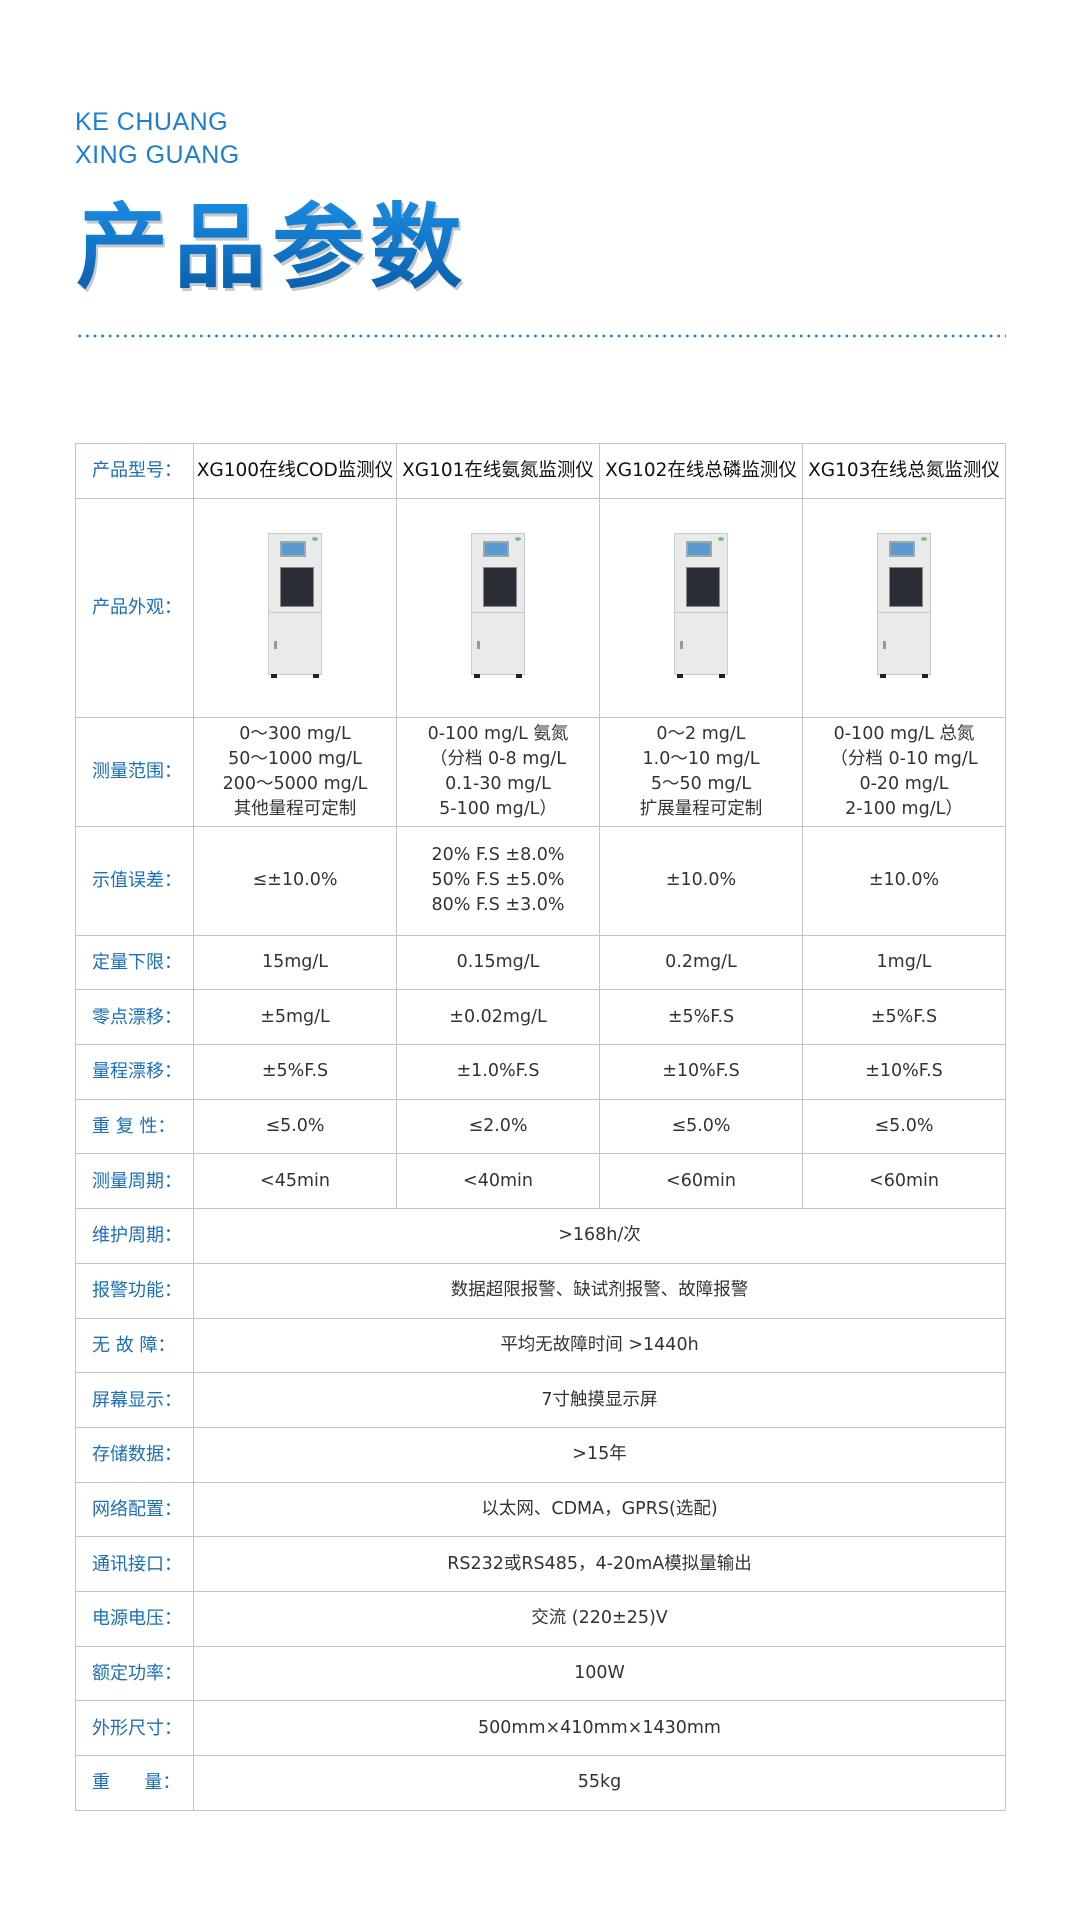 The width and height of the screenshot is (1080, 1920). I want to click on spec-value: ±0.02mg/L, so click(498, 1017).